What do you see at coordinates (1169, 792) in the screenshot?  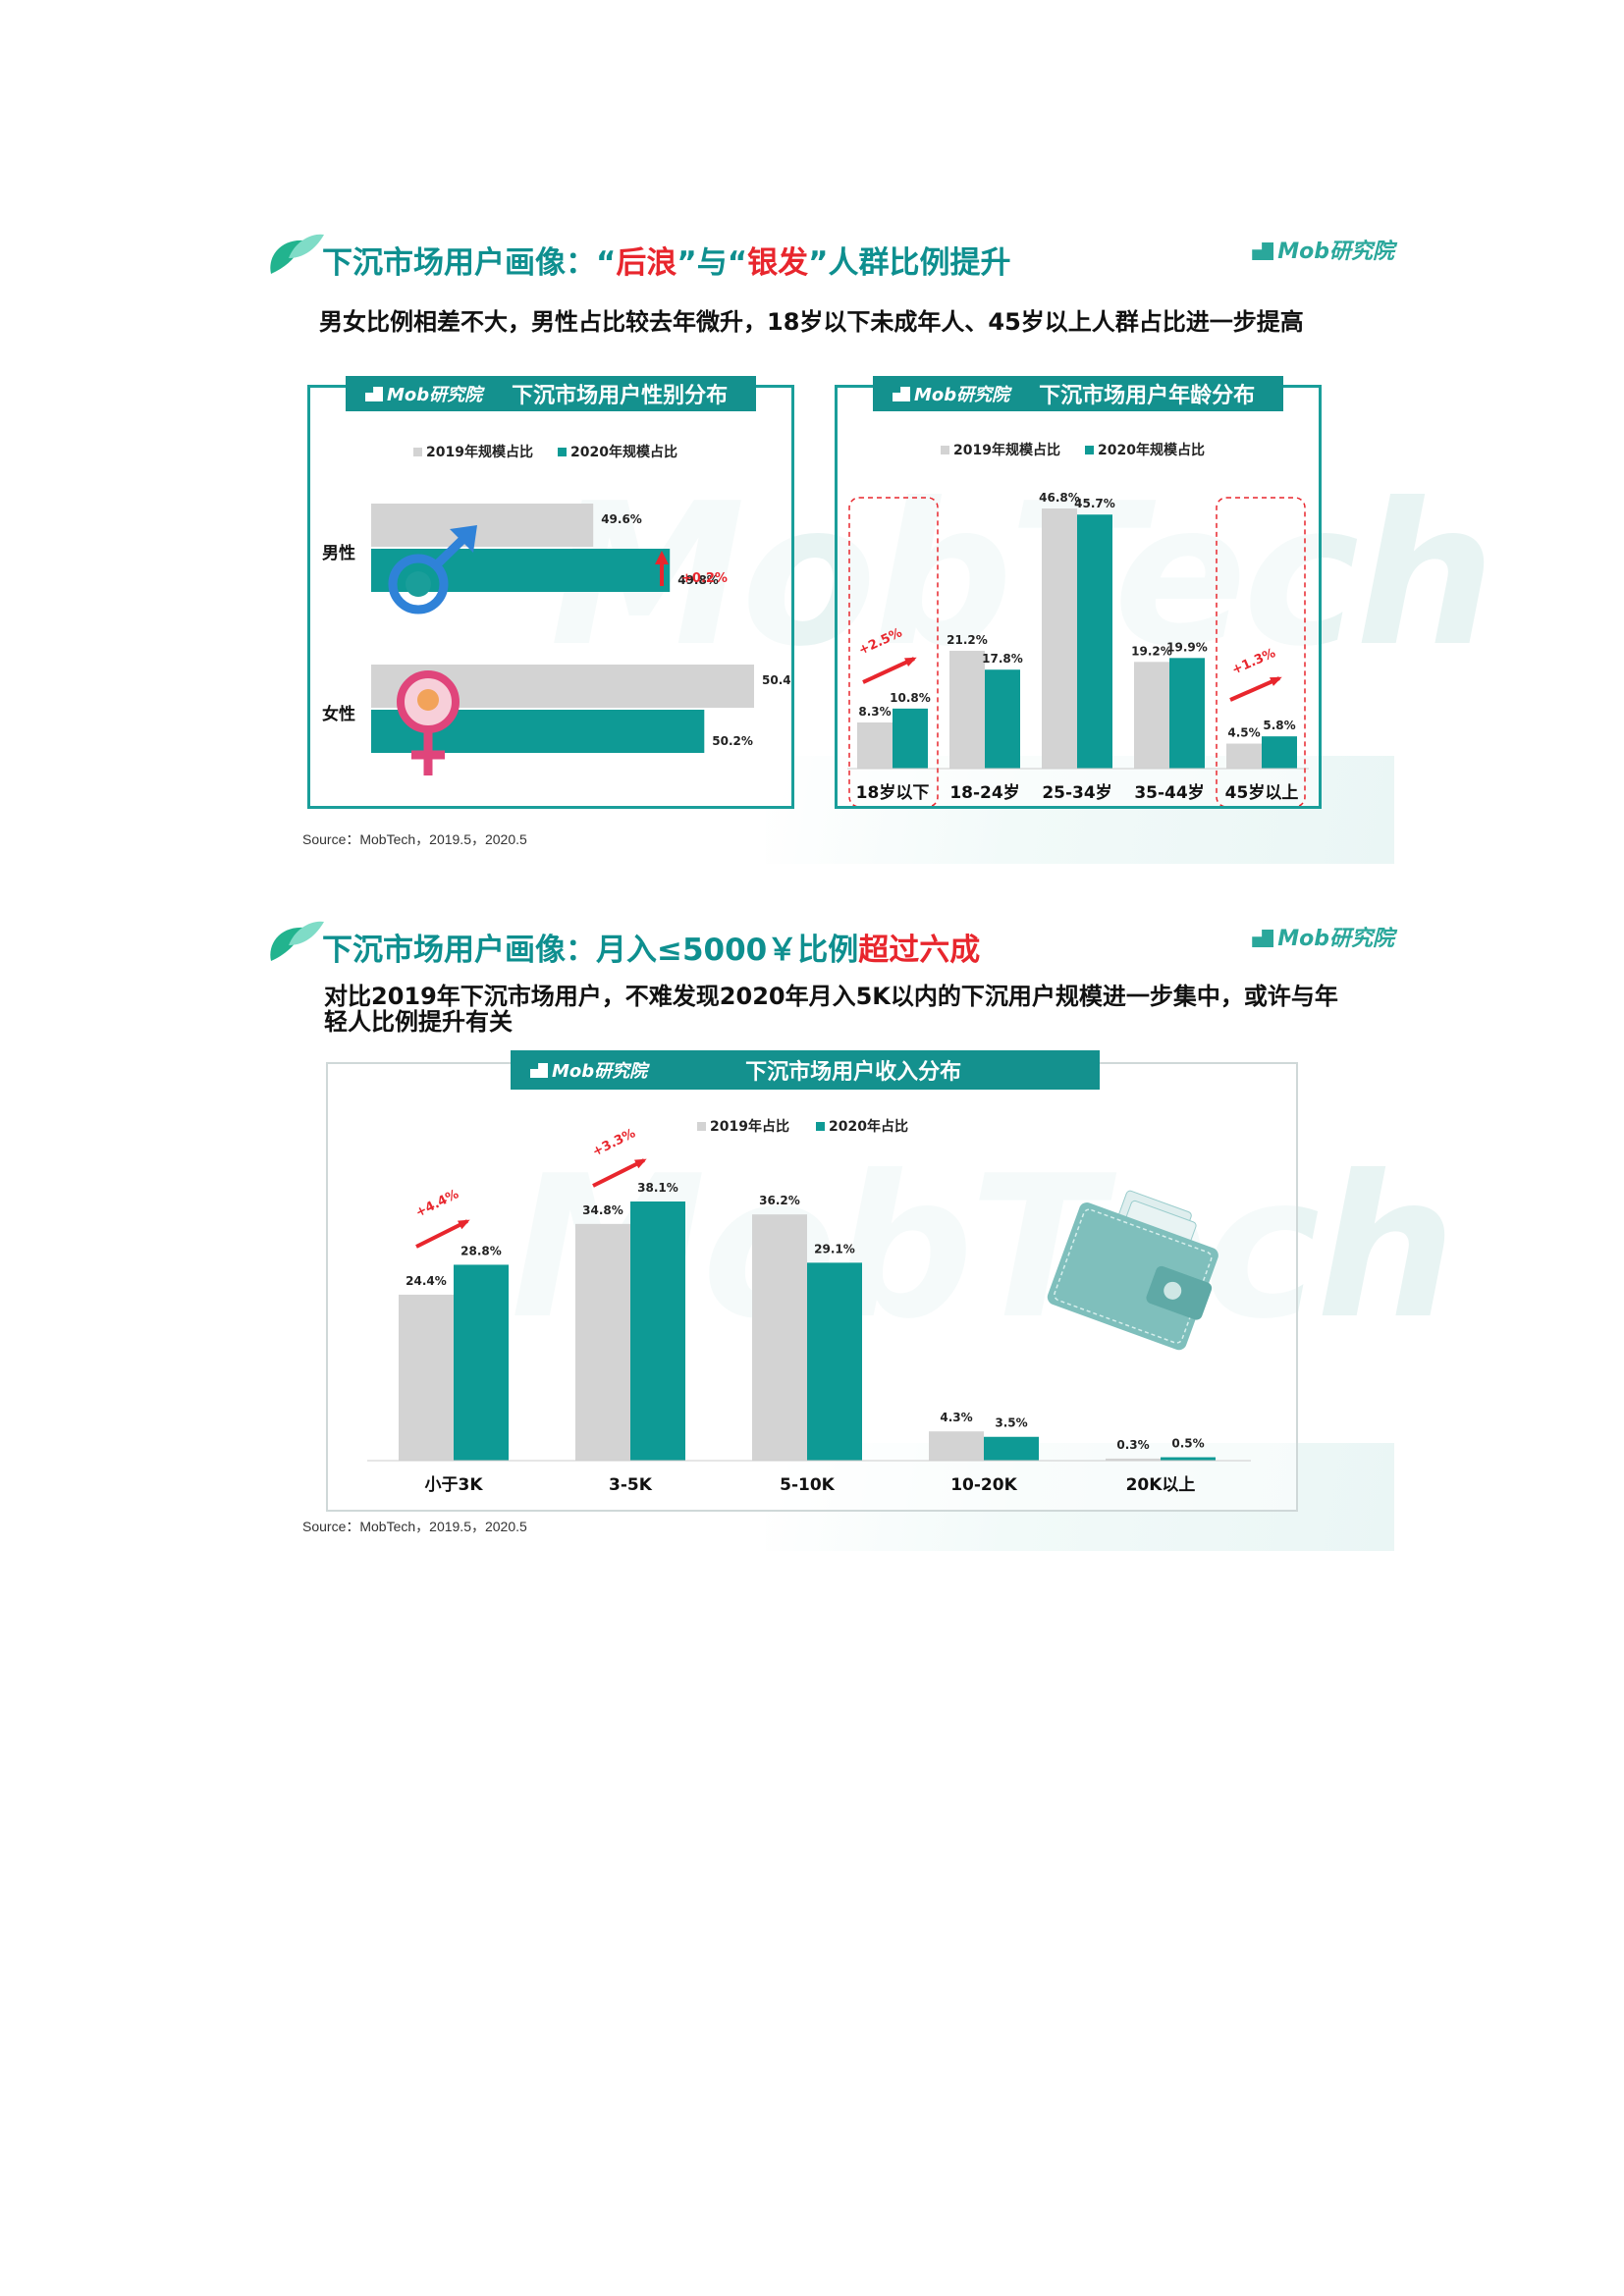 I see `category-label: 35-44岁` at bounding box center [1169, 792].